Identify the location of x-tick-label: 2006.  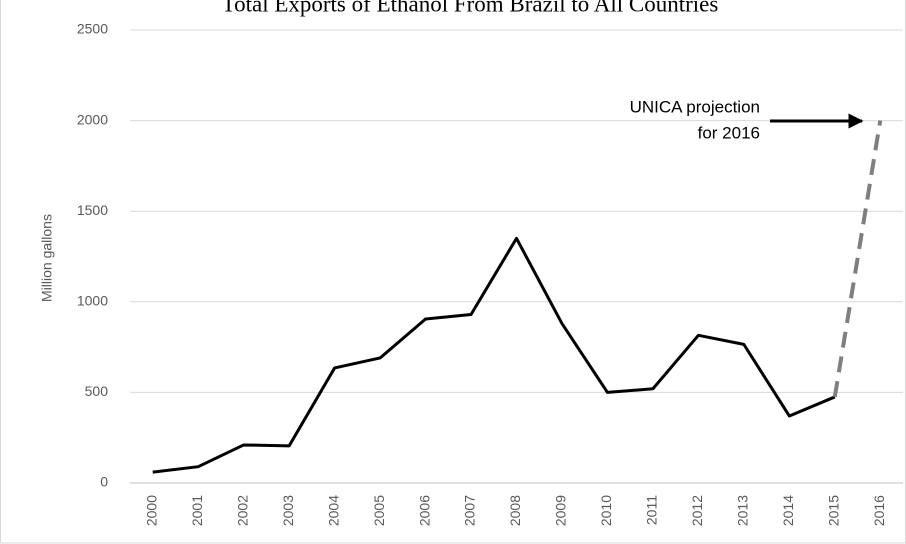
(424, 510).